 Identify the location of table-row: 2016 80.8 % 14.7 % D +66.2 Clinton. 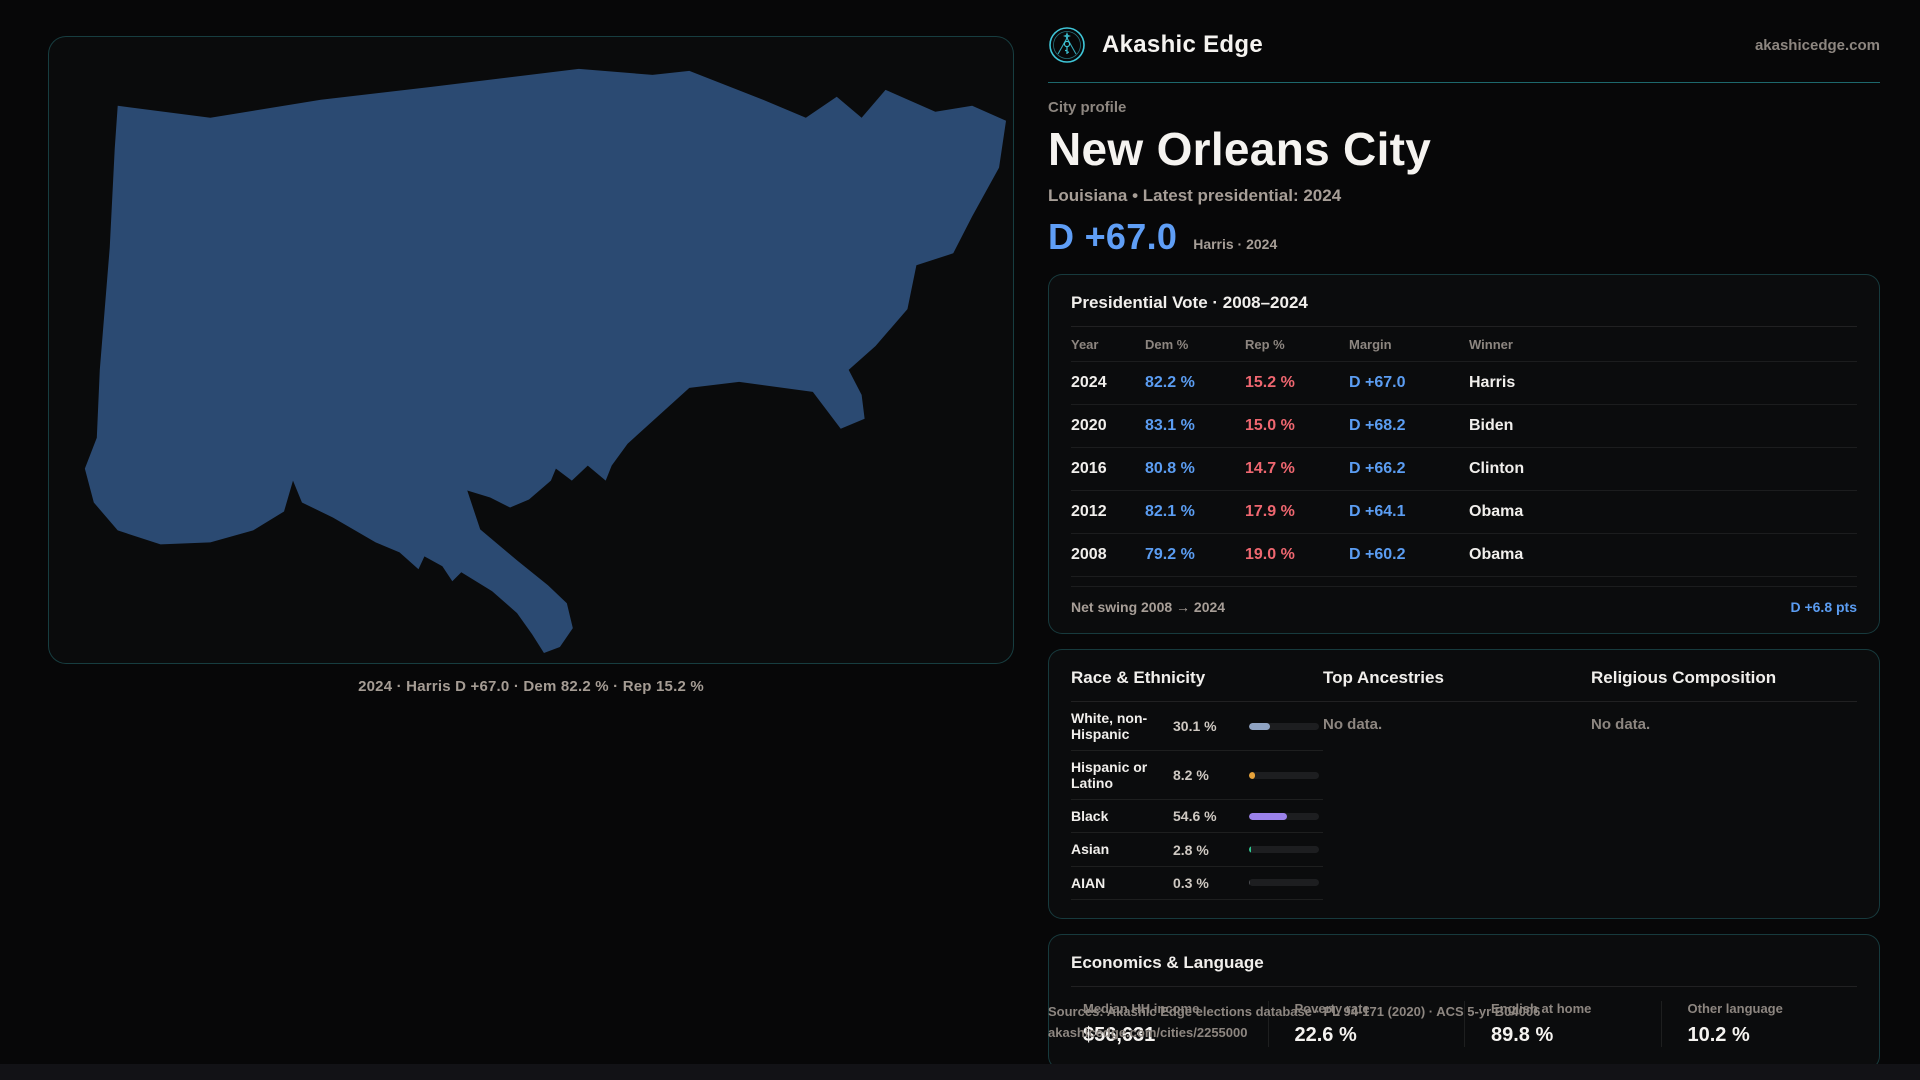
(1464, 469).